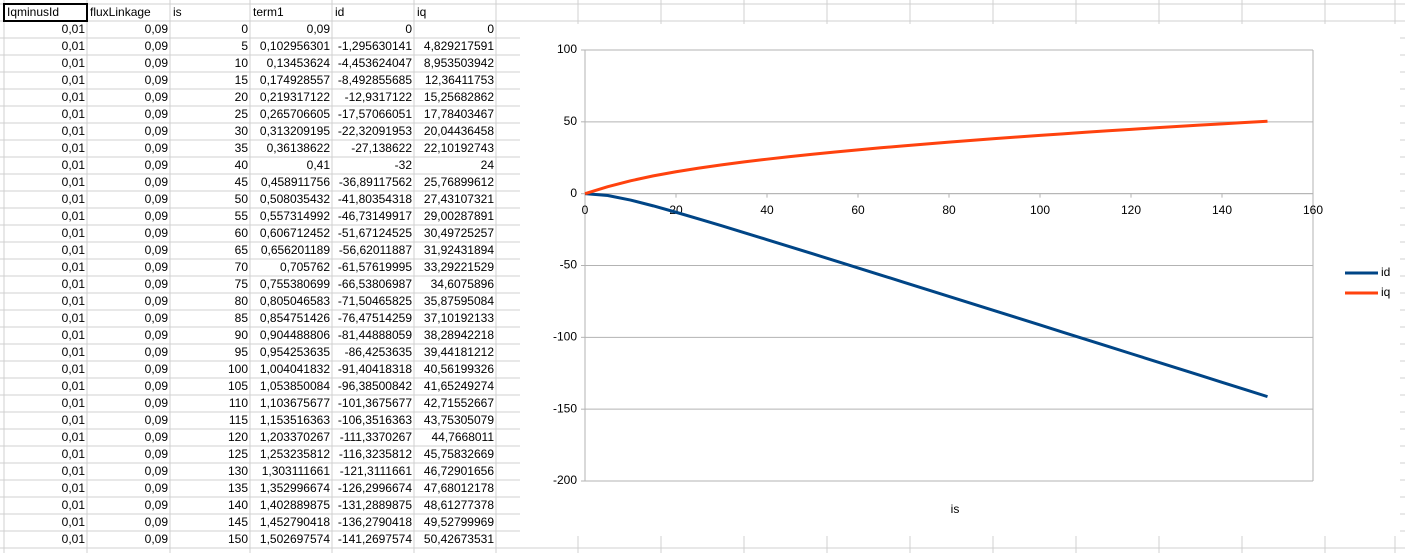 Image resolution: width=1405 pixels, height=553 pixels. I want to click on cell: -36,89117562, so click(376, 182).